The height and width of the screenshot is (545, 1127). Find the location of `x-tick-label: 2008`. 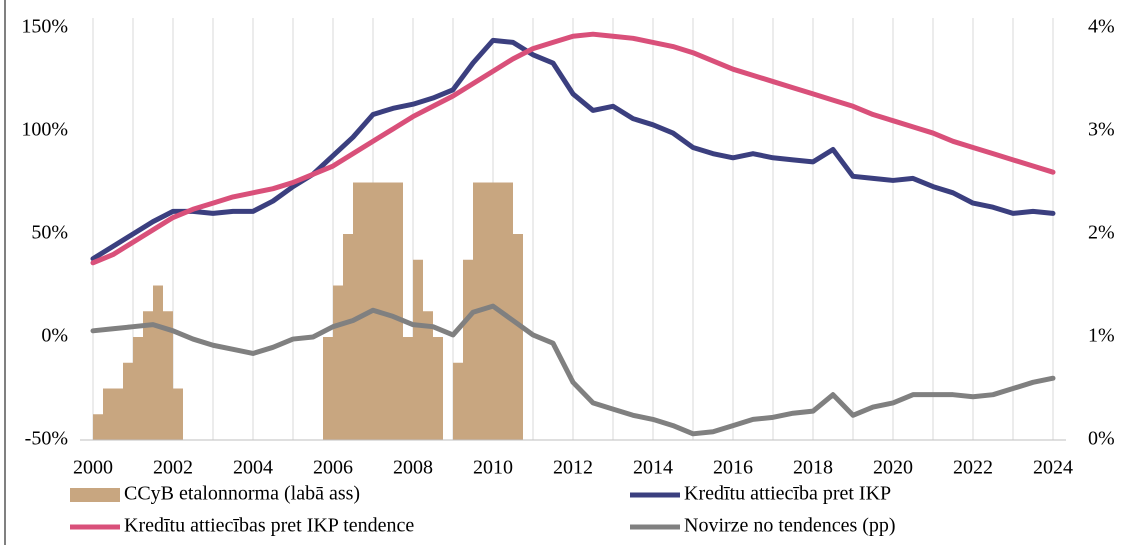

x-tick-label: 2008 is located at coordinates (413, 468).